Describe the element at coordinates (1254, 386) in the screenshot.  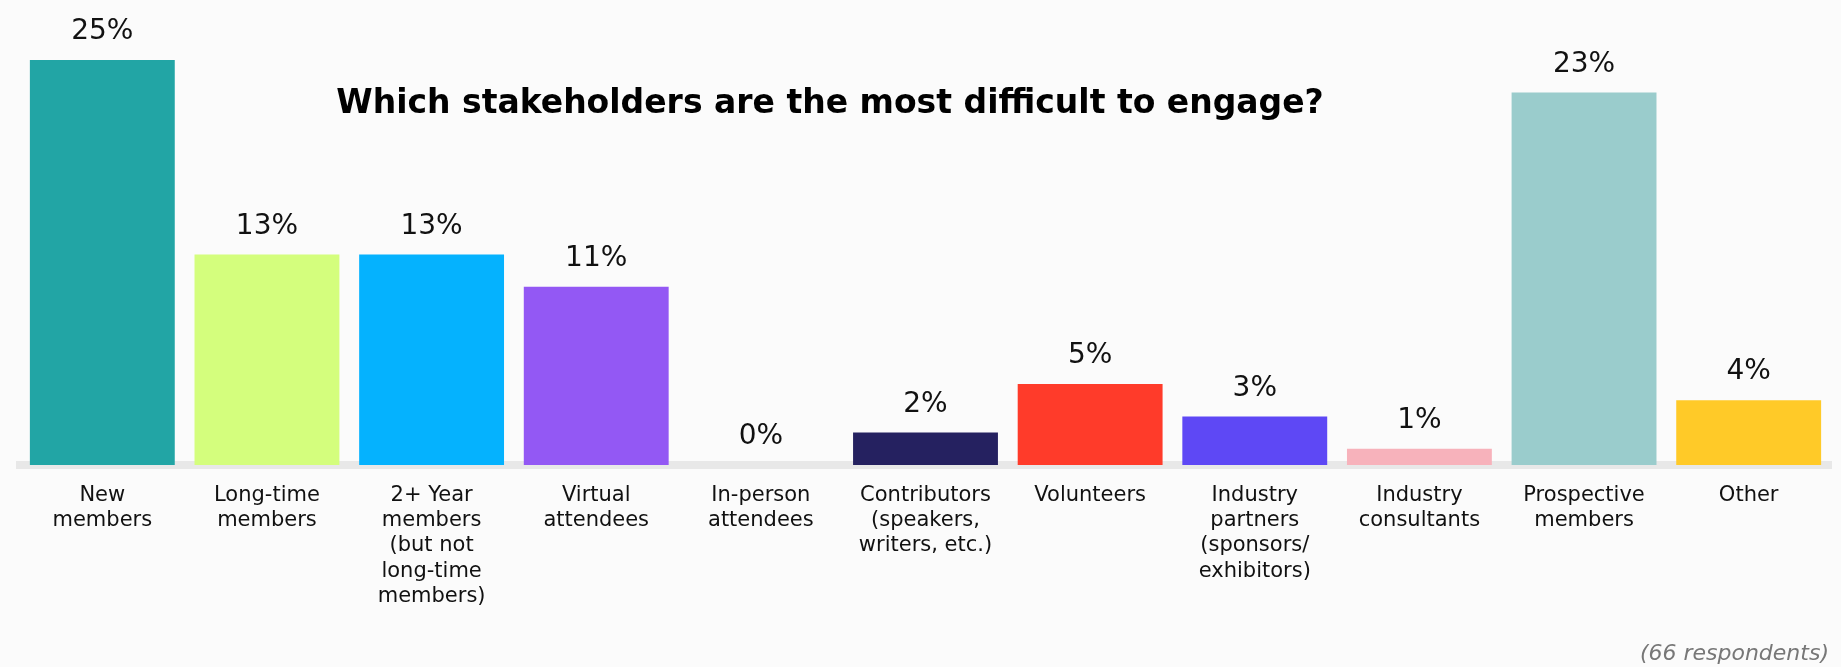
I see `data-label: 3%` at that location.